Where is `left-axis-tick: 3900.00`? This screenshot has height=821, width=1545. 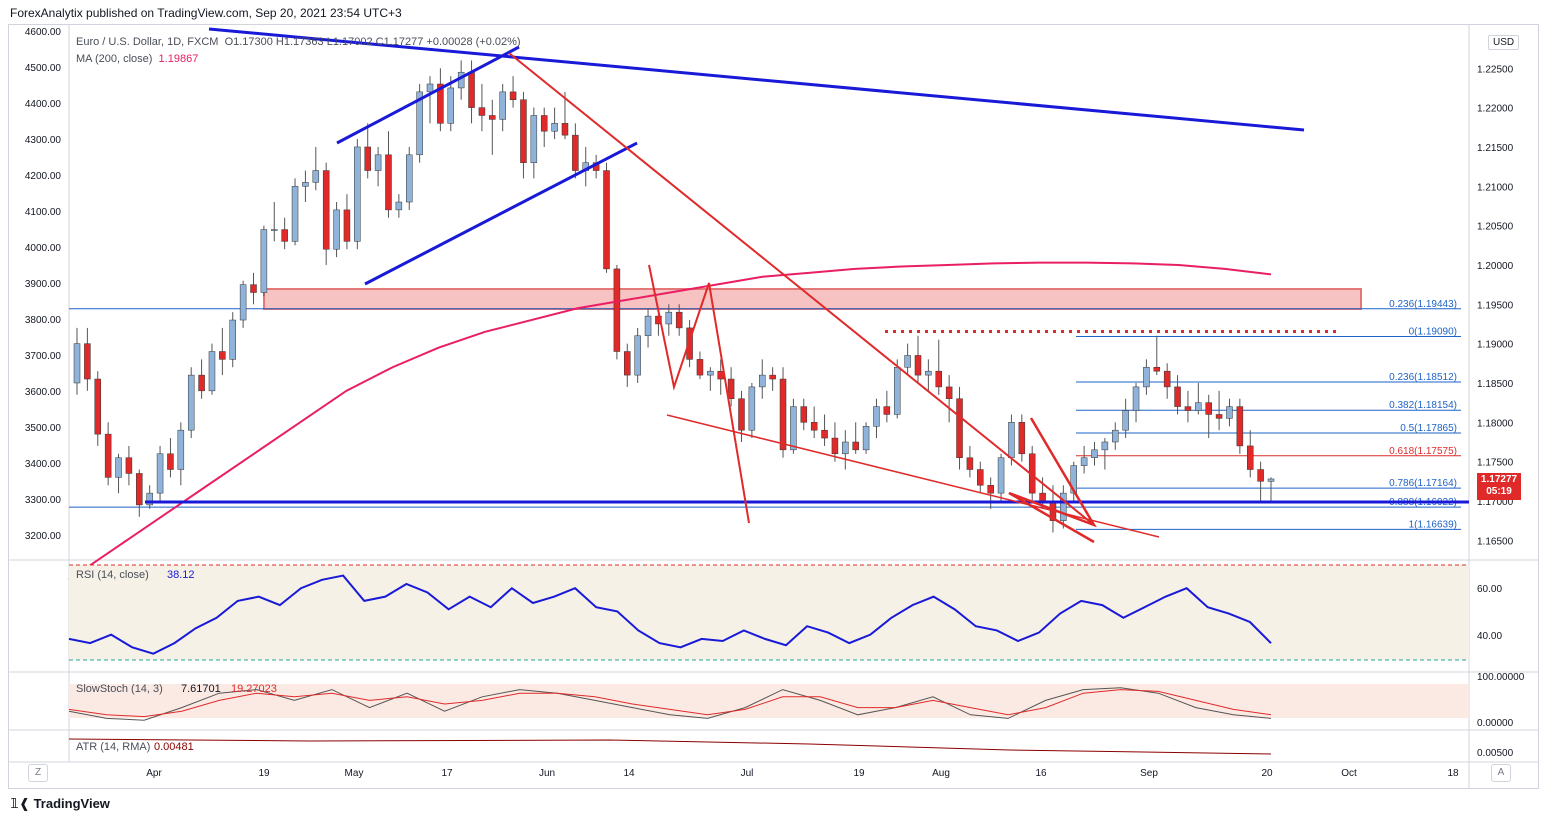
left-axis-tick: 3900.00 is located at coordinates (43, 284).